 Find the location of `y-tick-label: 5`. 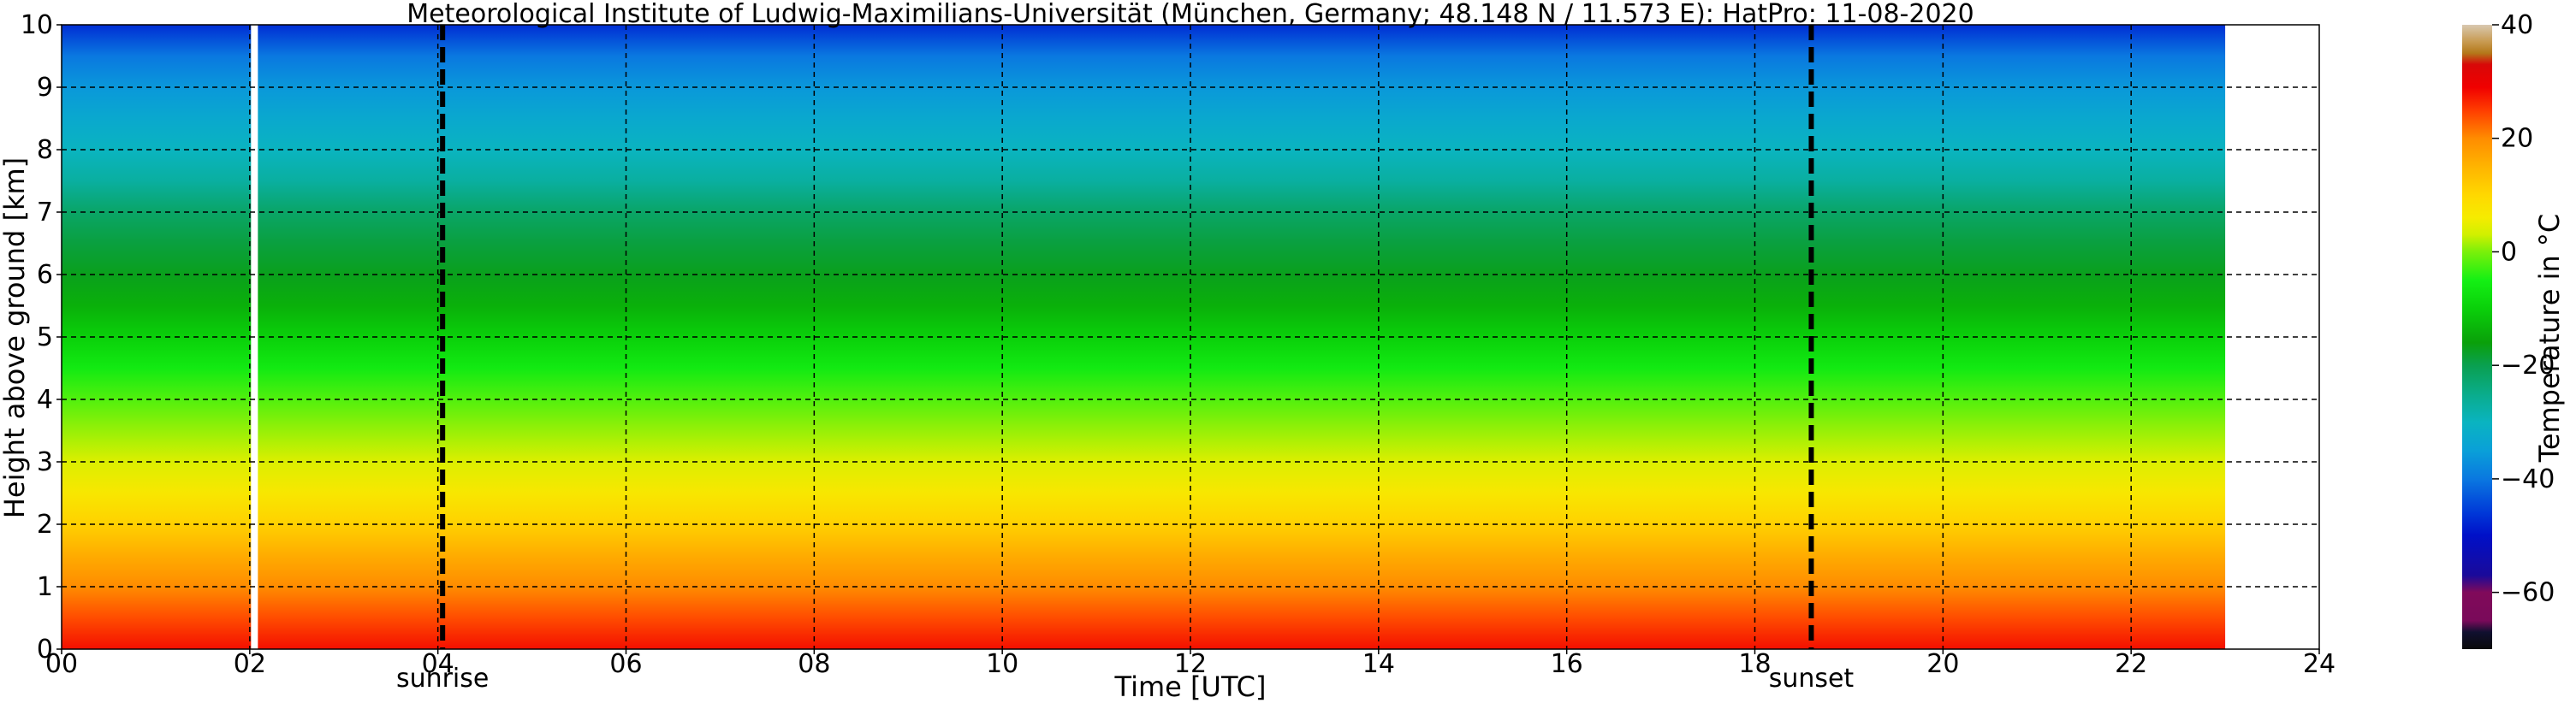

y-tick-label: 5 is located at coordinates (45, 337).